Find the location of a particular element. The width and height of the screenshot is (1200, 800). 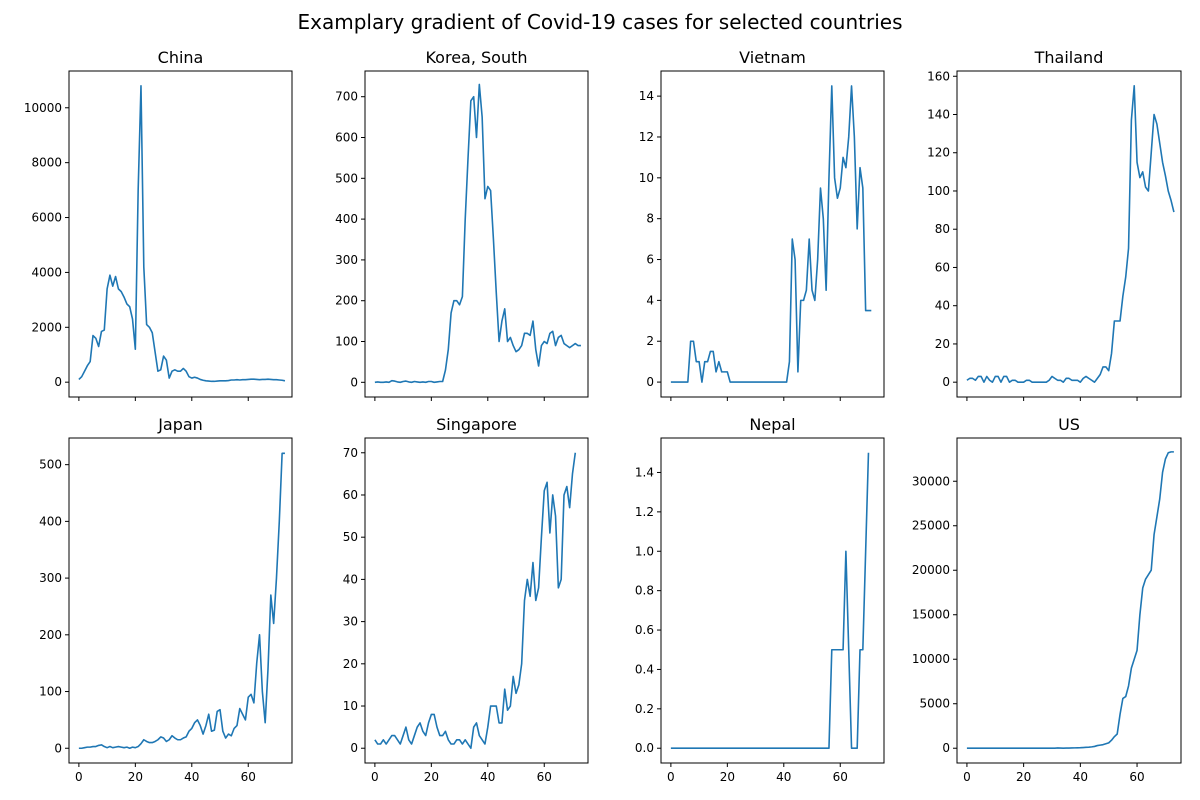

panel-nepal: Nepal 0.0 0.2 0.4 0.6 0.8 1.0 1.2 1.4 0 20 40 60 is located at coordinates (760, 599).